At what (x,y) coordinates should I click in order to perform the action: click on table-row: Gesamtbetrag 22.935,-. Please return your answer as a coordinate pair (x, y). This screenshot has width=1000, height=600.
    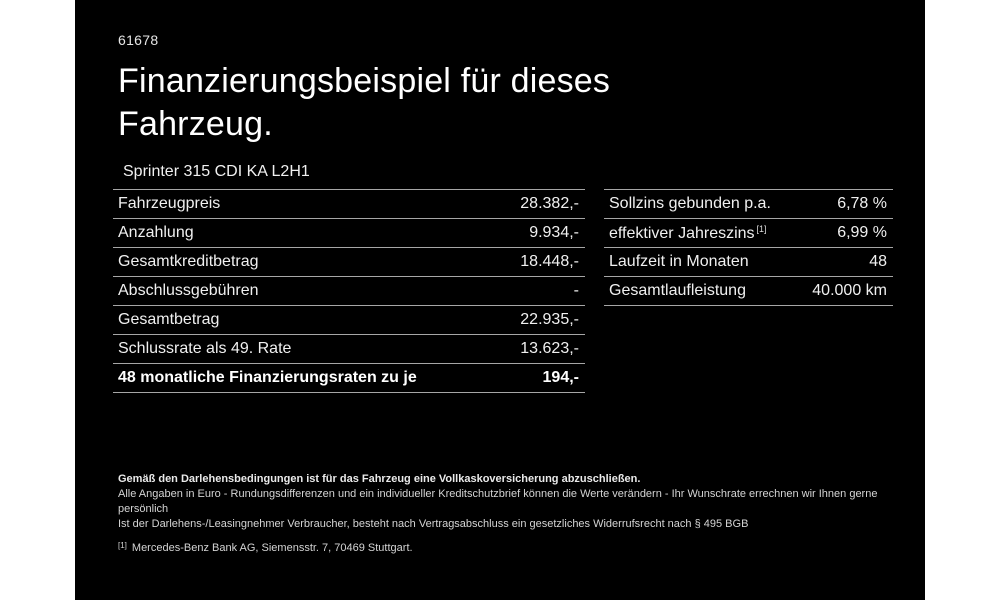
    Looking at the image, I should click on (349, 319).